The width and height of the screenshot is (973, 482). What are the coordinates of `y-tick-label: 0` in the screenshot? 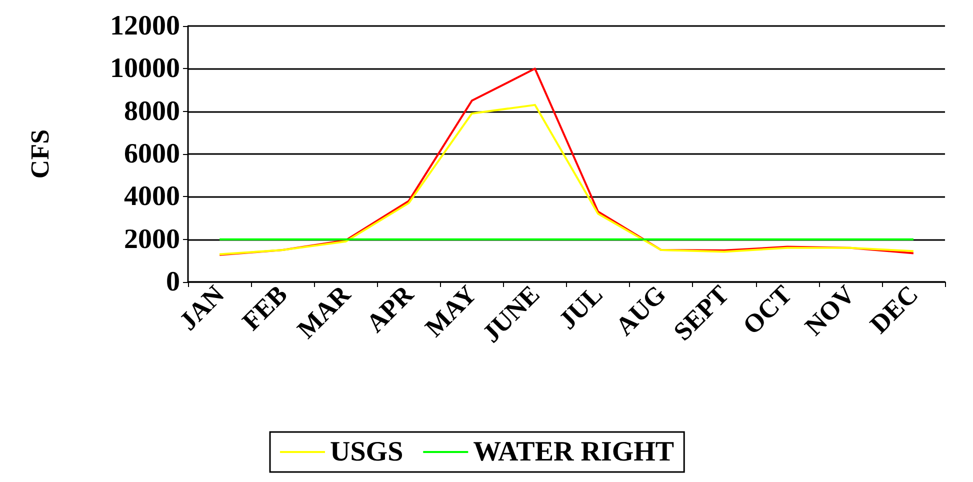 It's located at (173, 282).